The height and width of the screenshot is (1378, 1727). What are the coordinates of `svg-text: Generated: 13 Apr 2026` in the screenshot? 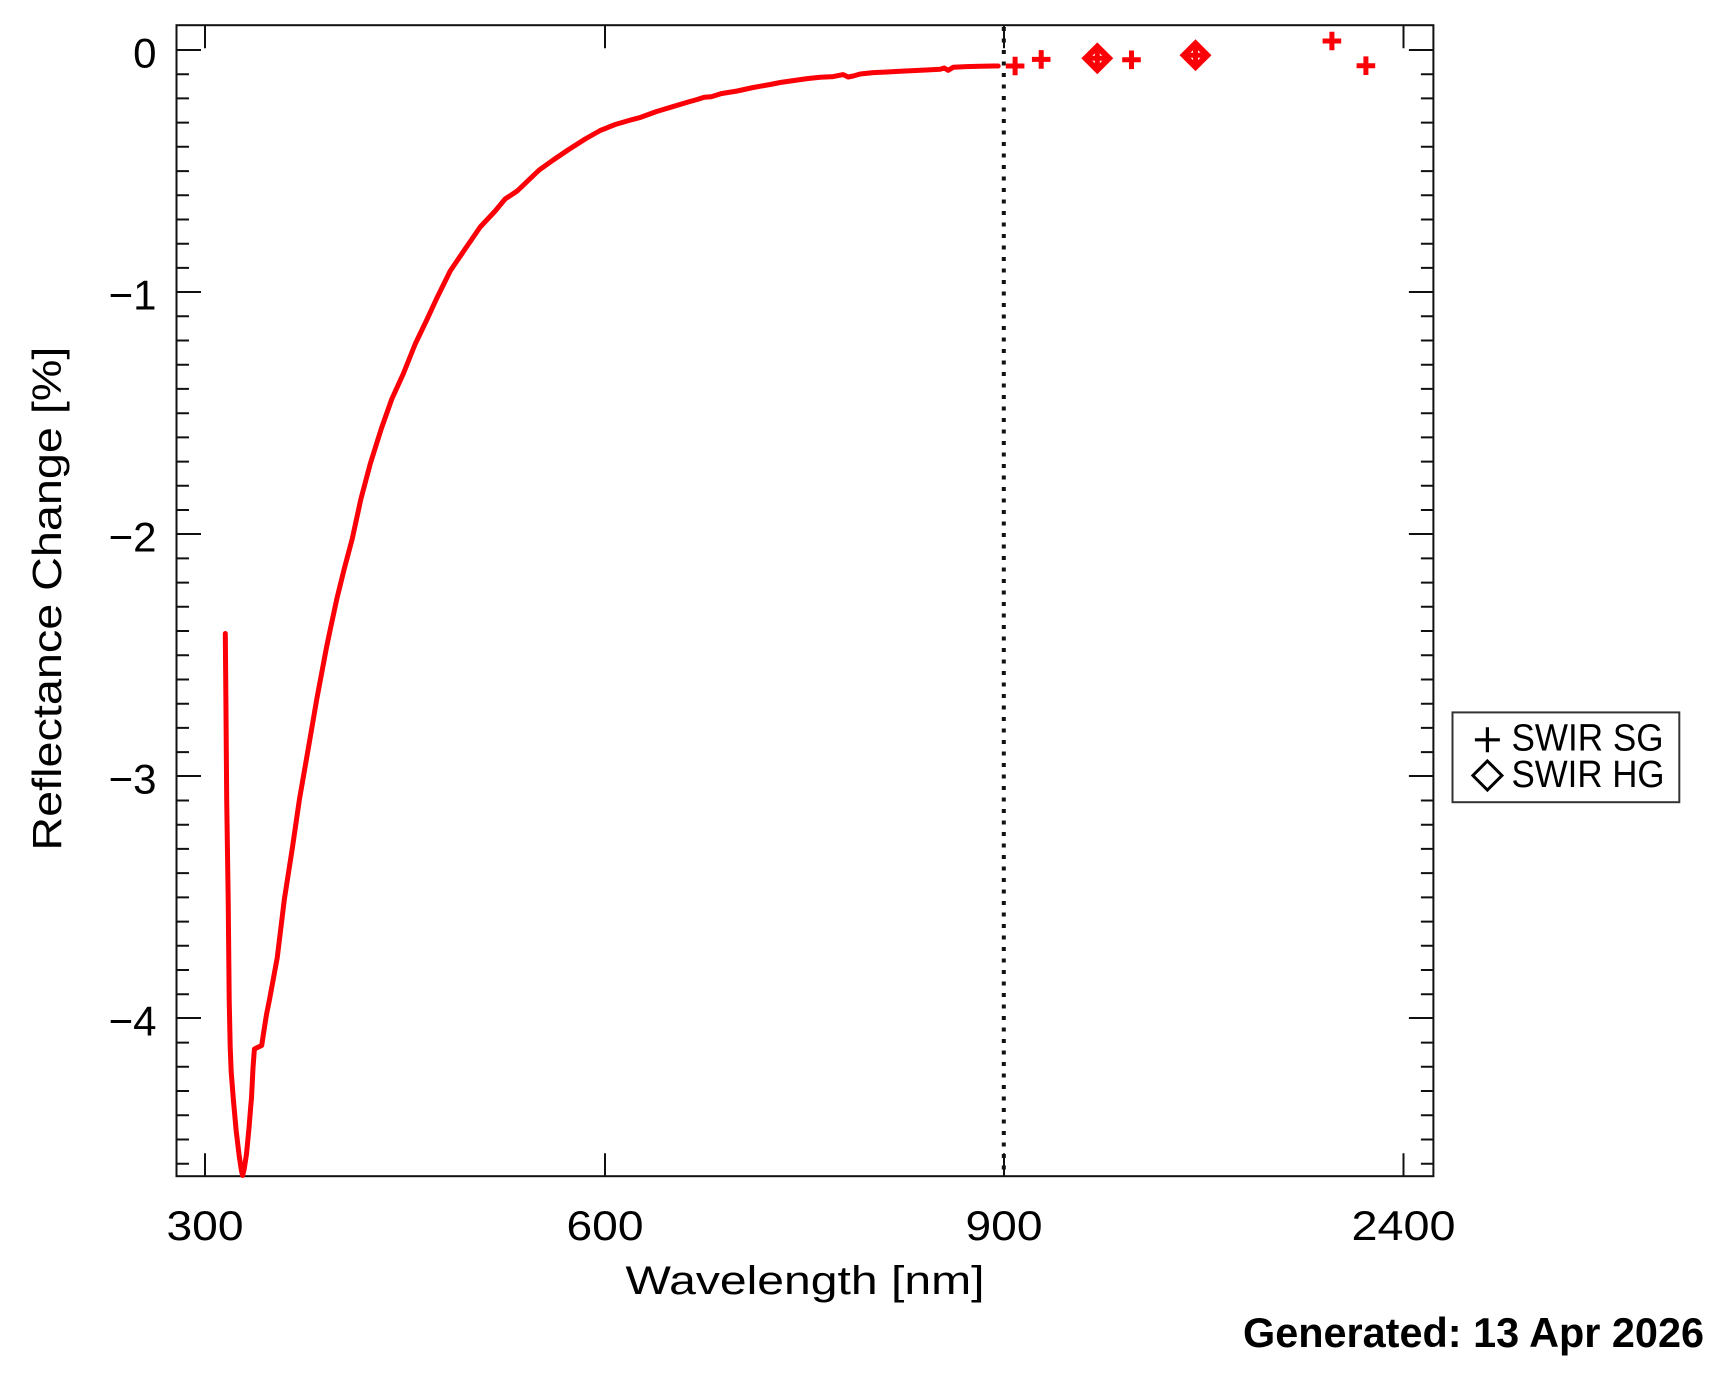 It's located at (1473, 1332).